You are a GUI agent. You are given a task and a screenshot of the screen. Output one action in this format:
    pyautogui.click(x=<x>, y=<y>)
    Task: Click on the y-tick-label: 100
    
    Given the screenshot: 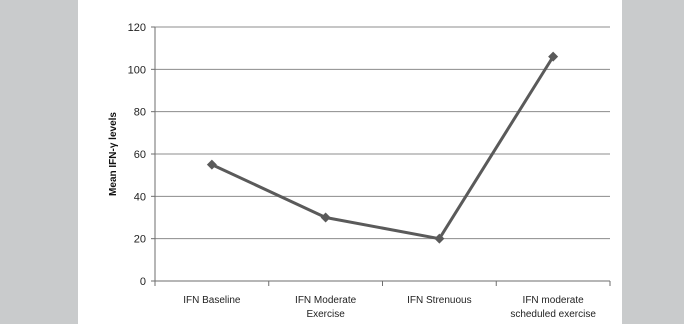 What is the action you would take?
    pyautogui.click(x=137, y=70)
    